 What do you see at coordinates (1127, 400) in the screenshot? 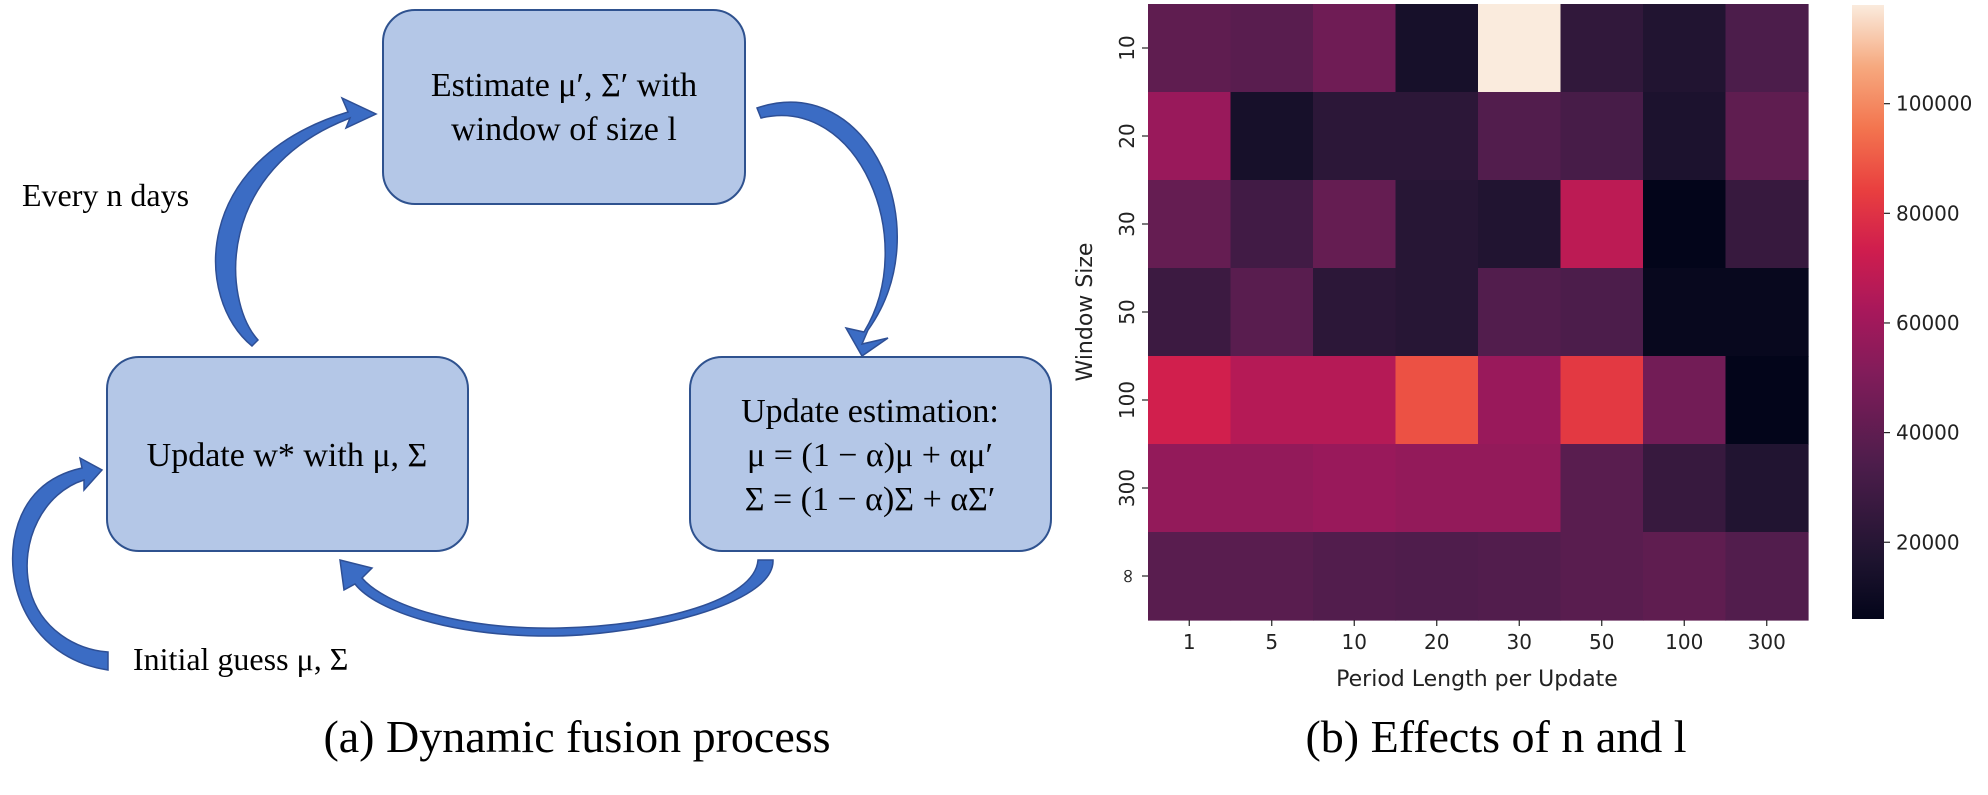
I see `y-tick-label: 100` at bounding box center [1127, 400].